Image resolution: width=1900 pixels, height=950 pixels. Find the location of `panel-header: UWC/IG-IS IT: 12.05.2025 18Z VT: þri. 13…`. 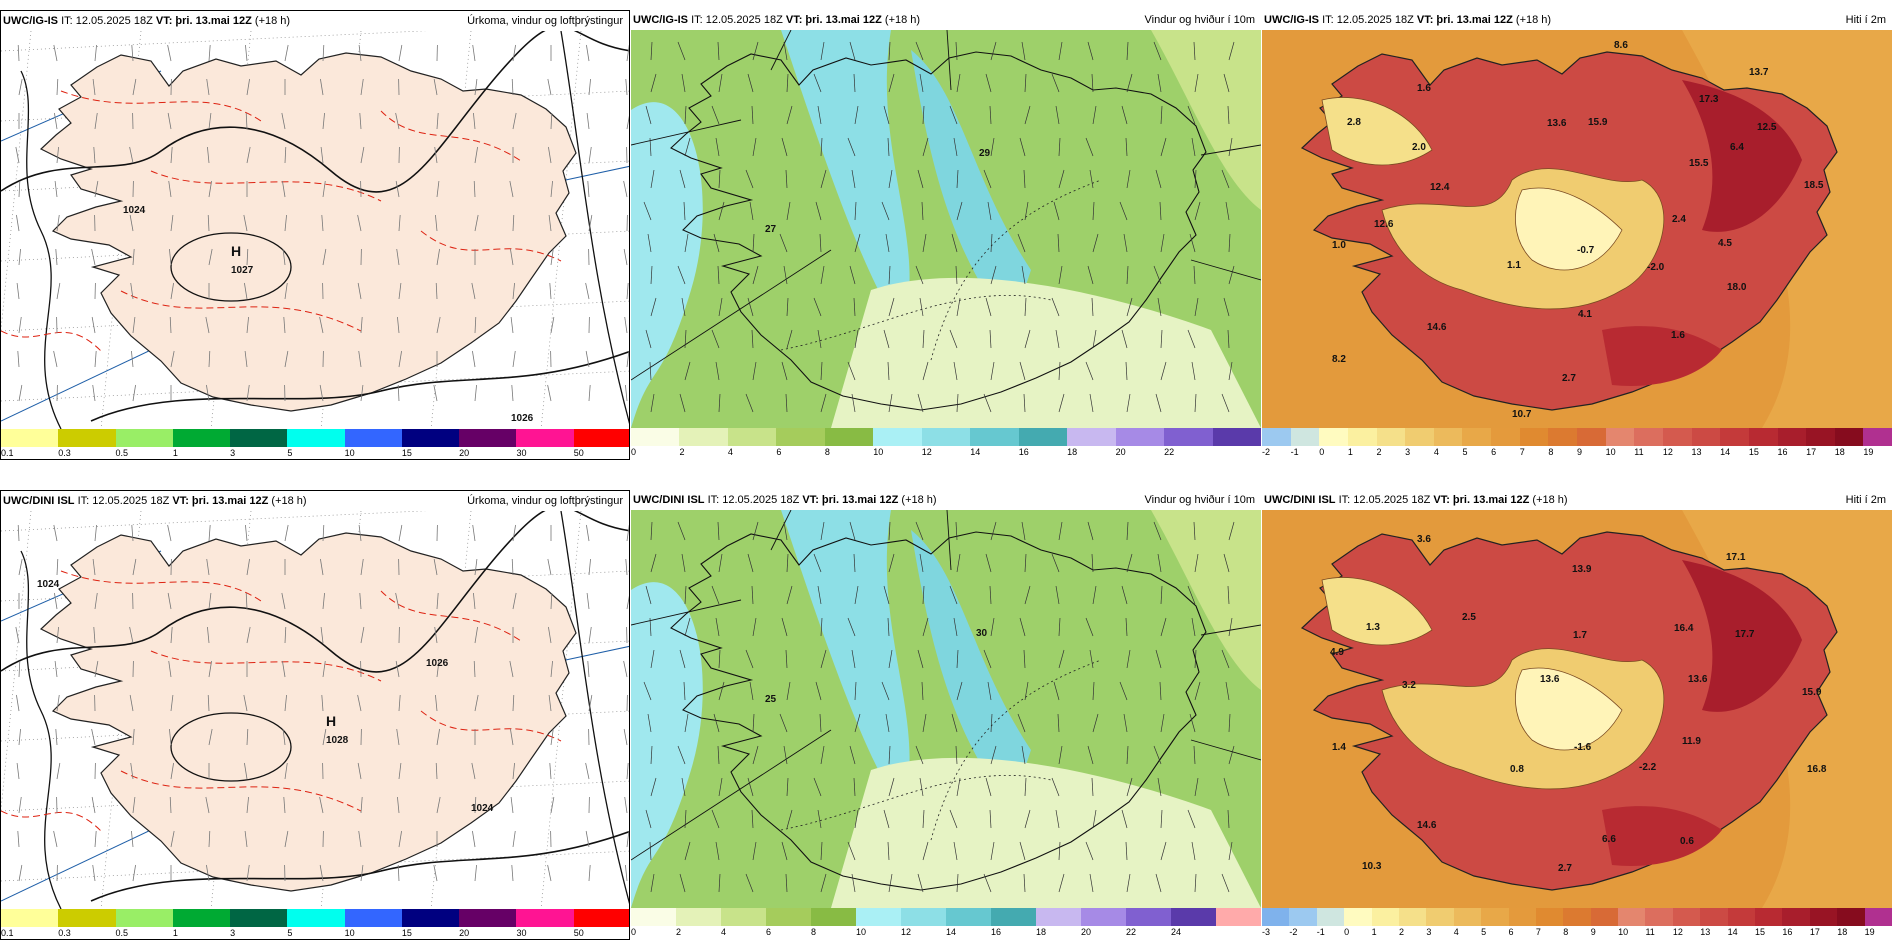

panel-header: UWC/IG-IS IT: 12.05.2025 18Z VT: þri. 13… is located at coordinates (946, 20).